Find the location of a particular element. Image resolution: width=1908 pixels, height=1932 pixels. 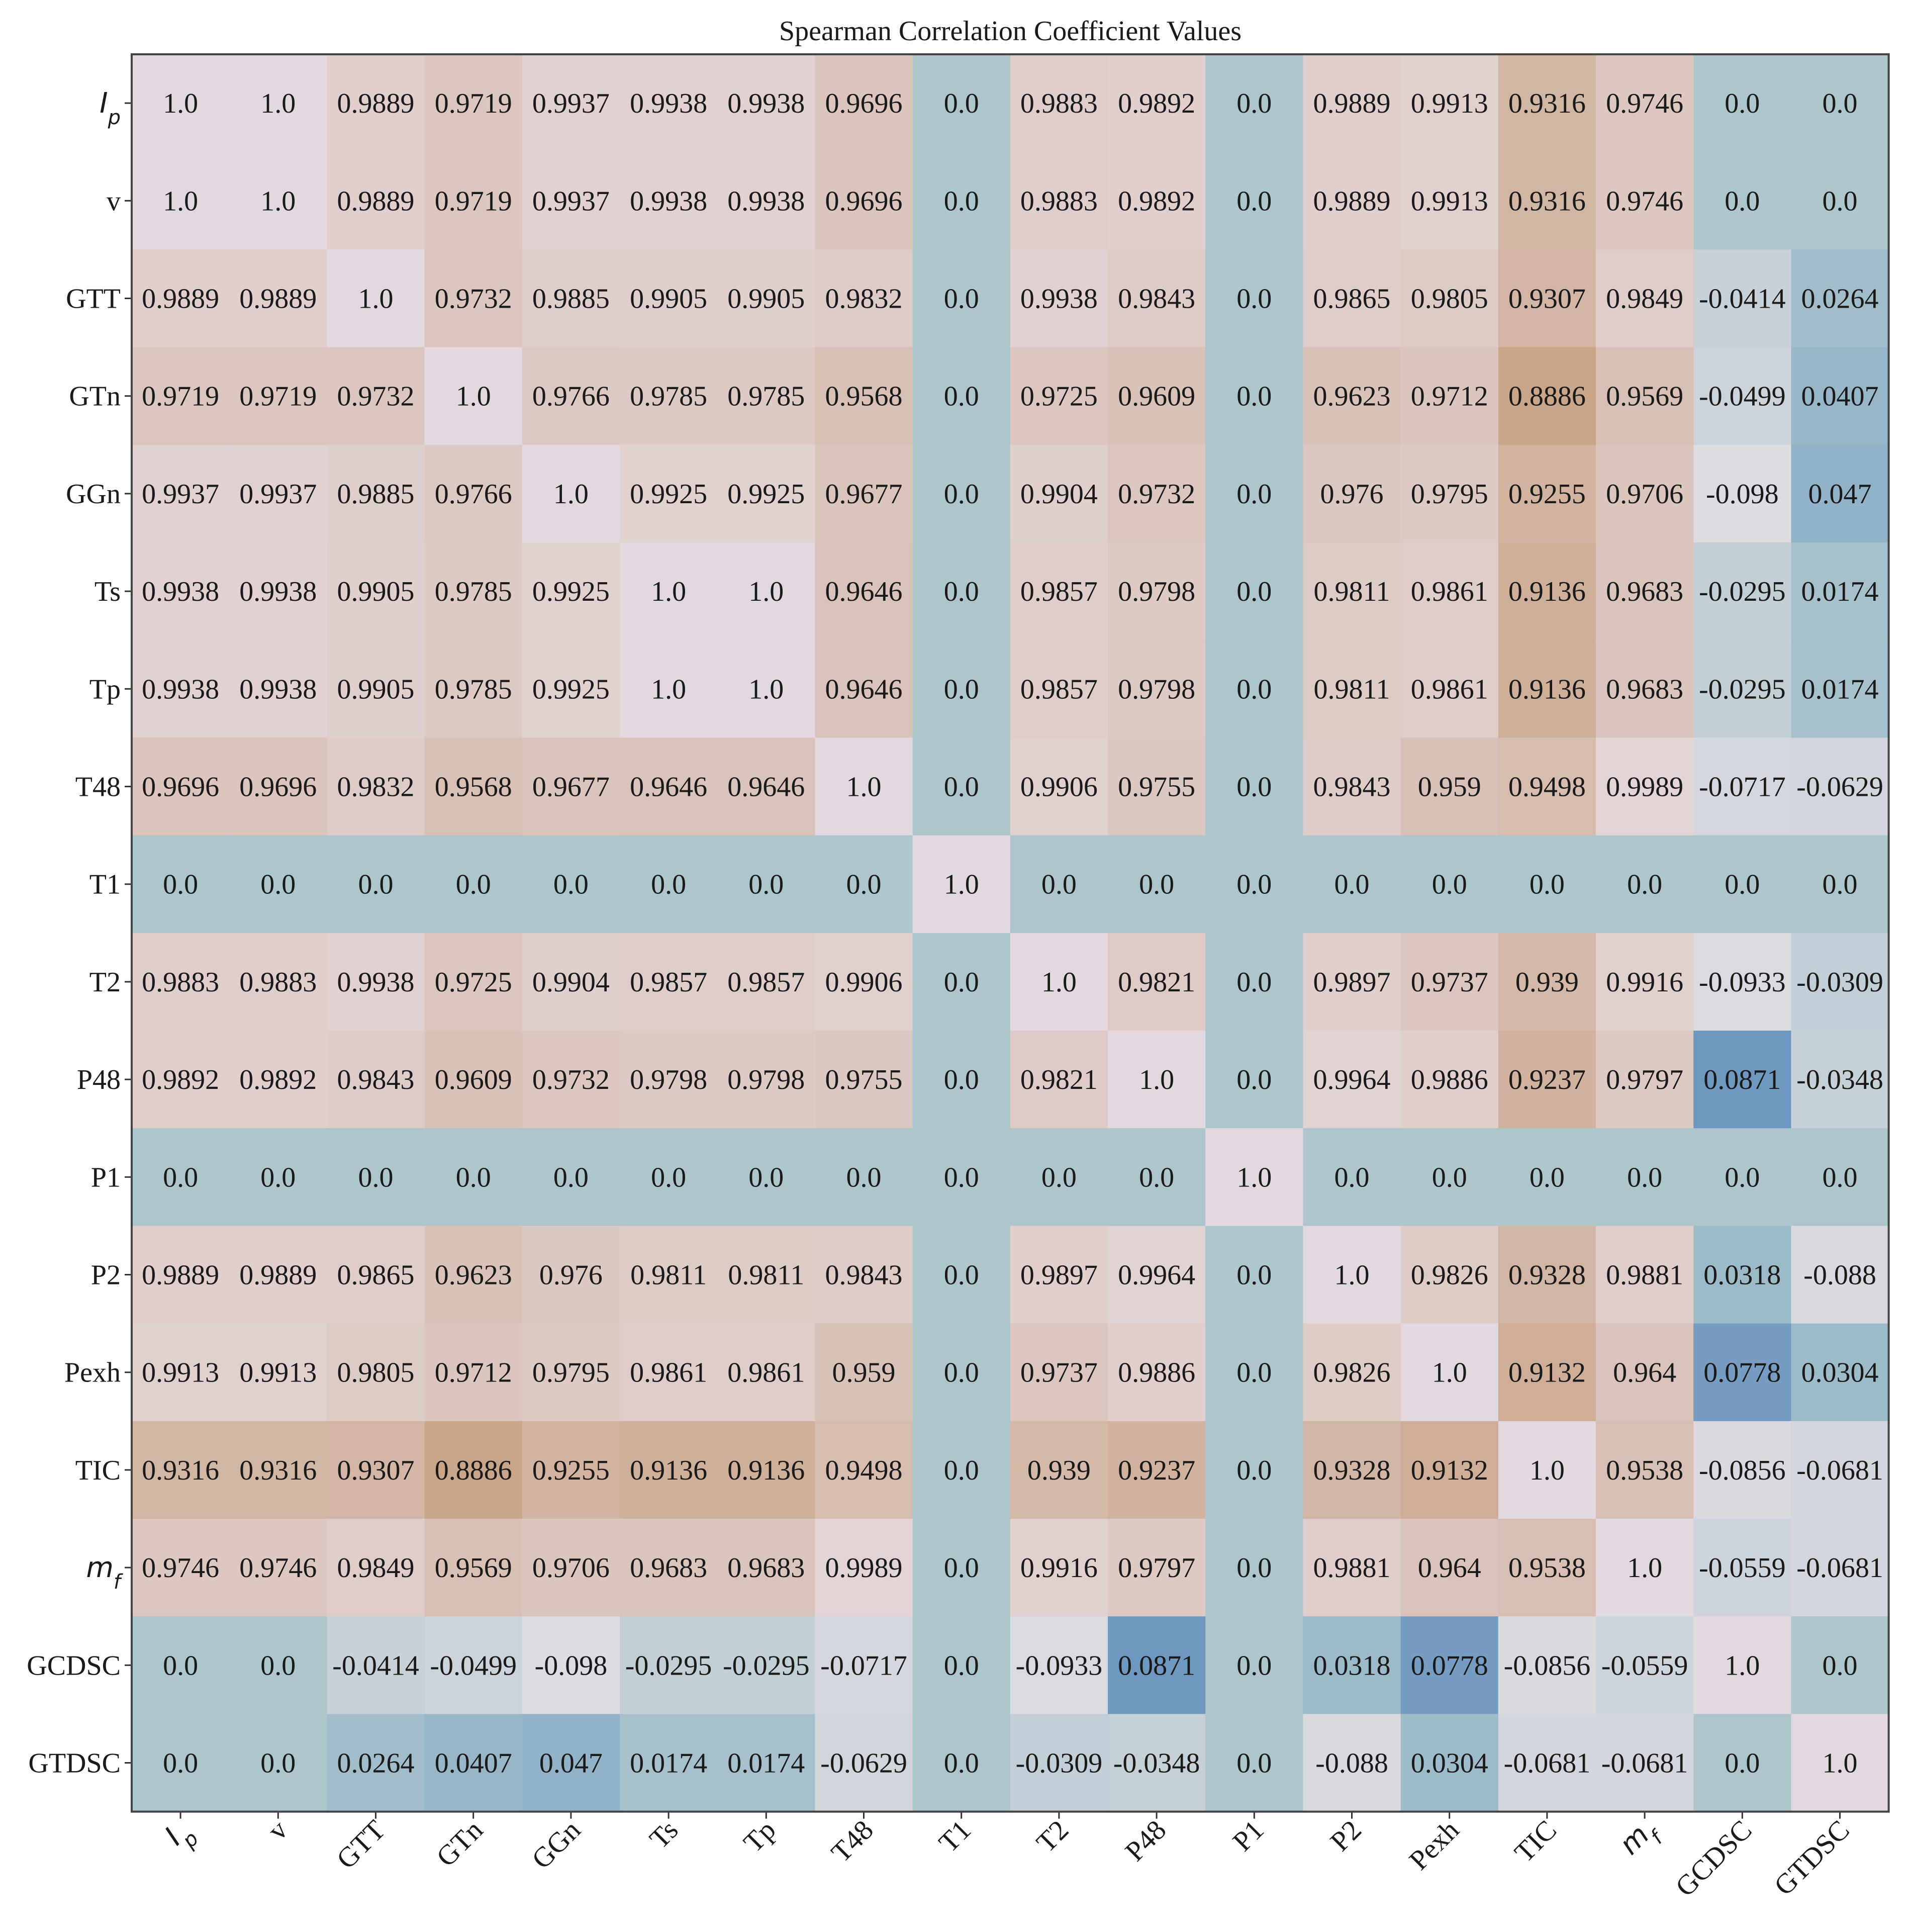

cell-value-label: -0.098 is located at coordinates (1742, 494).